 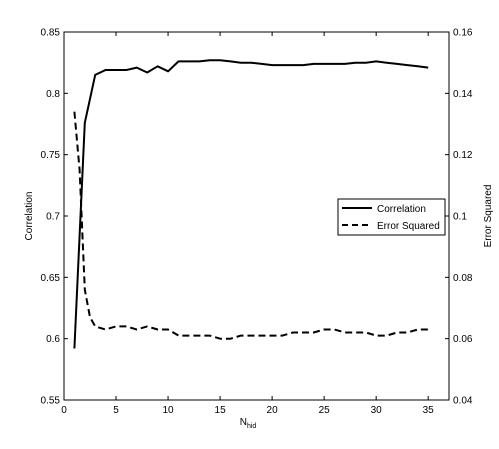 I want to click on legend-label-correlation: Correlation, so click(x=401, y=209).